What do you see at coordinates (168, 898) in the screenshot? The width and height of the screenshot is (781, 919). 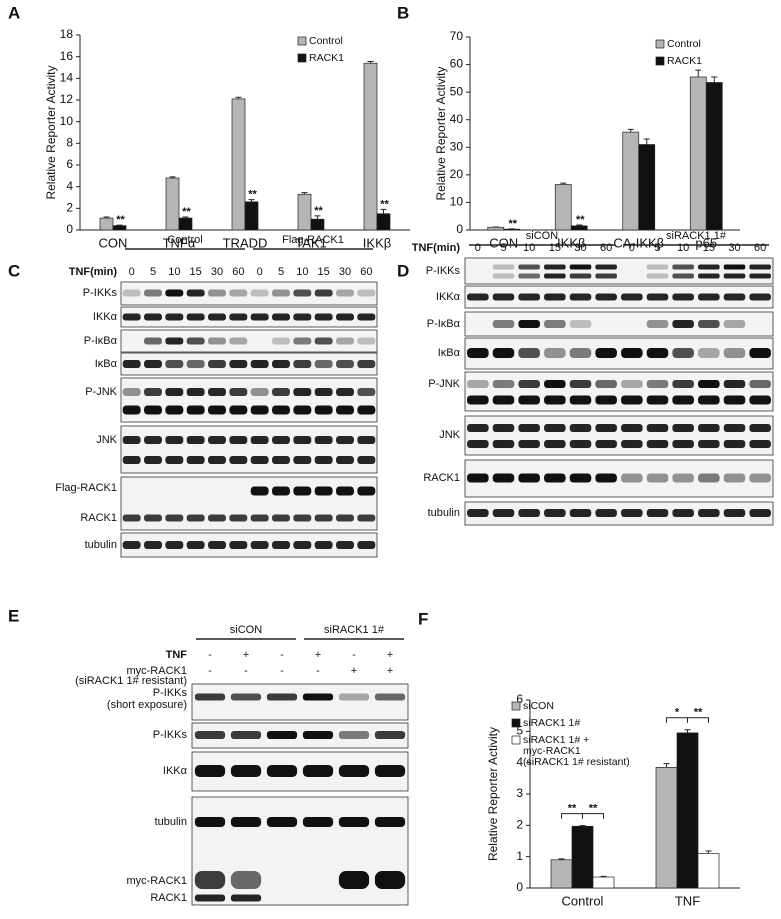 I see `blot-label: RACK1` at bounding box center [168, 898].